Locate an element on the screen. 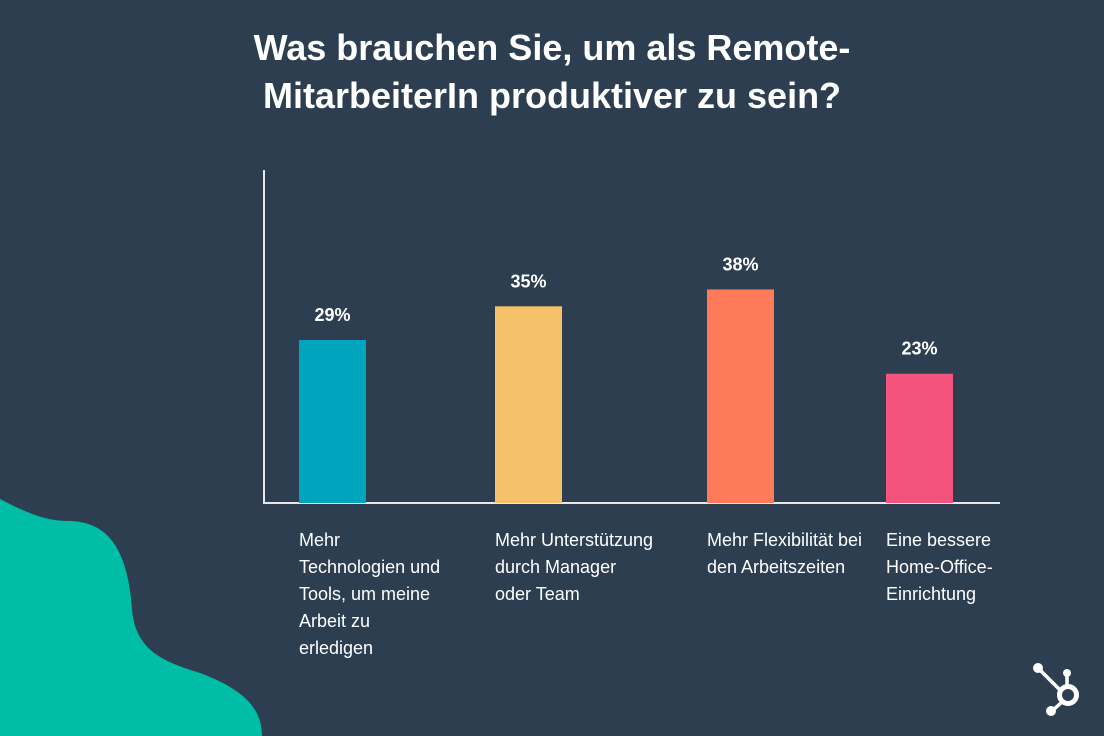 This screenshot has width=1104, height=736. bar-value-label: 38% is located at coordinates (740, 264).